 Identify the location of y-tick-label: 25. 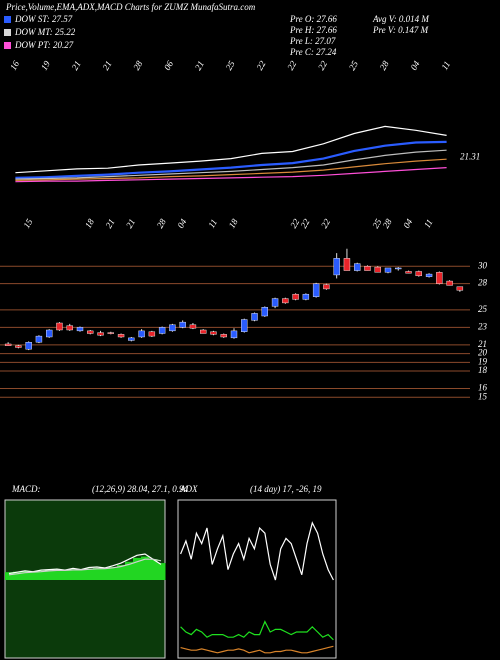
(483, 309).